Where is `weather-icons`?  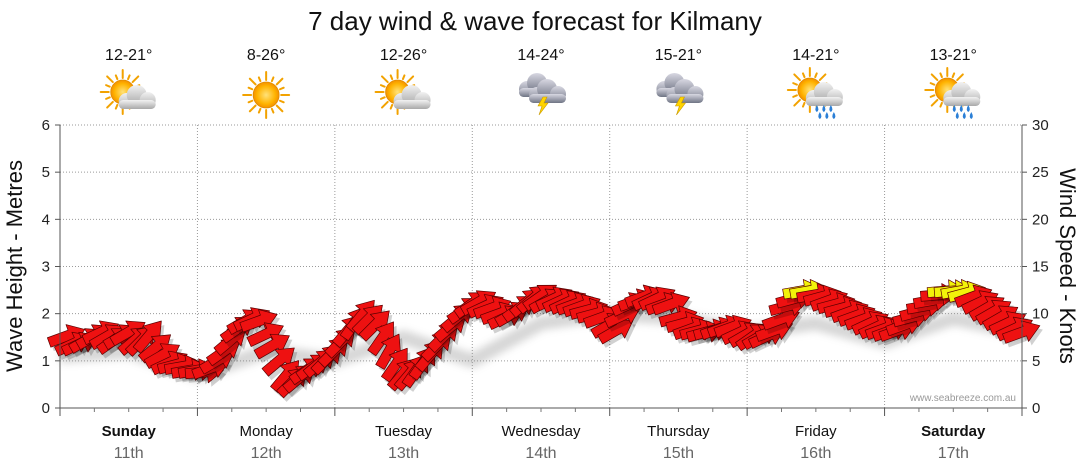 weather-icons is located at coordinates (540, 93).